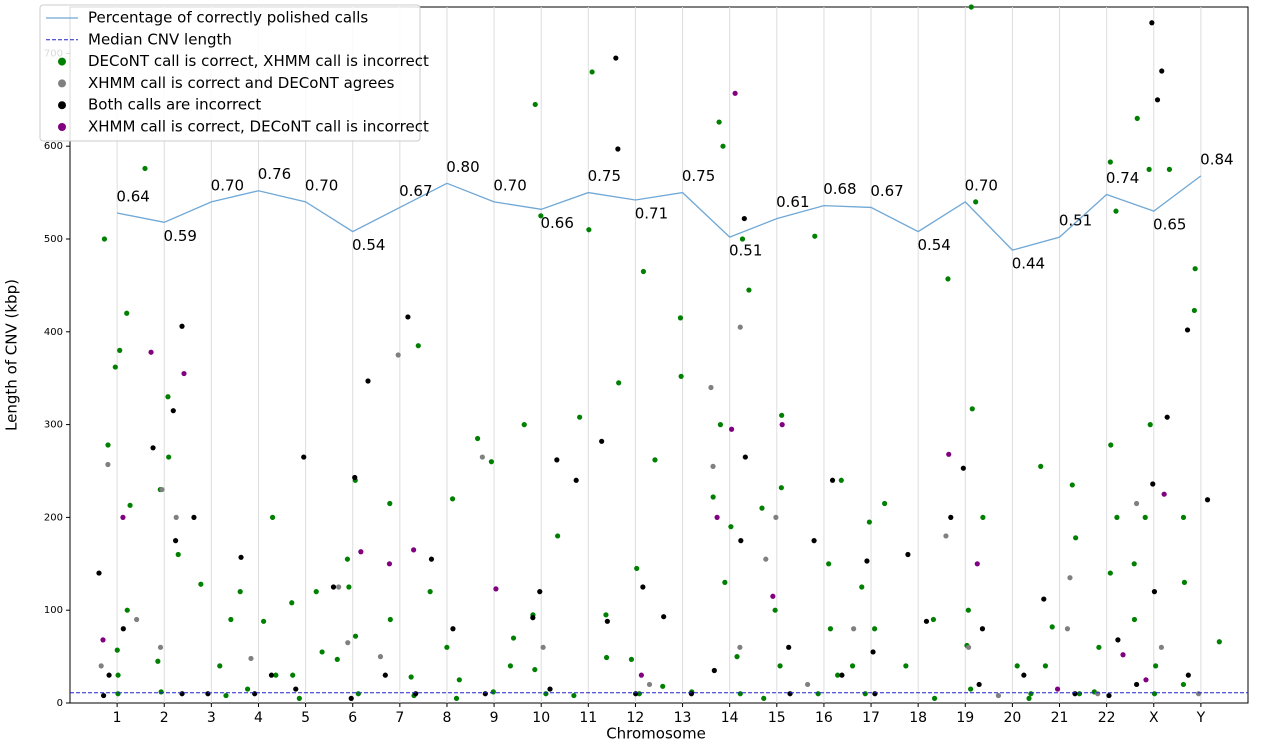 The width and height of the screenshot is (1280, 744). Describe the element at coordinates (211, 718) in the screenshot. I see `x-tick-label: 3` at that location.